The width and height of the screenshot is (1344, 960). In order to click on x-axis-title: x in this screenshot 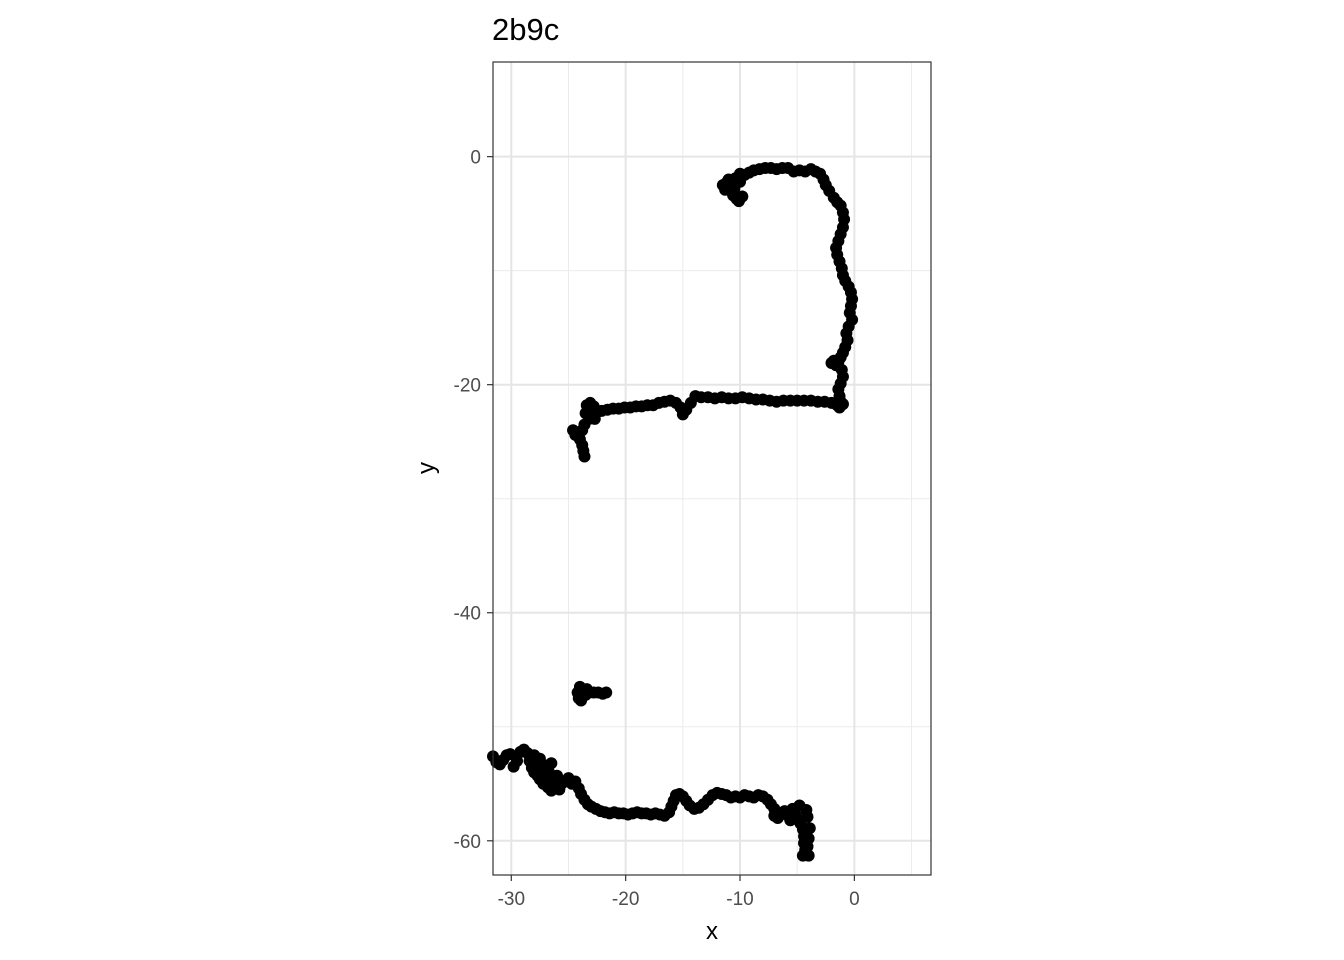, I will do `click(712, 931)`.